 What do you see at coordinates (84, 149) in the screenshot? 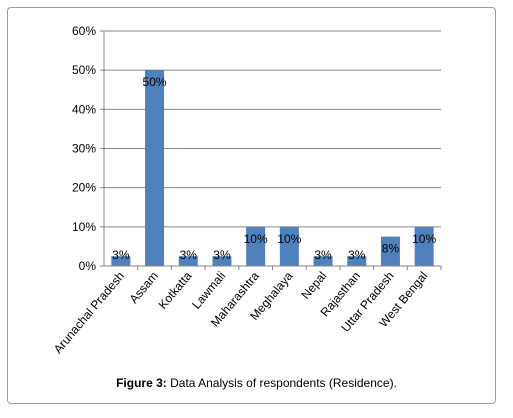
I see `y-tick-label: 30%` at bounding box center [84, 149].